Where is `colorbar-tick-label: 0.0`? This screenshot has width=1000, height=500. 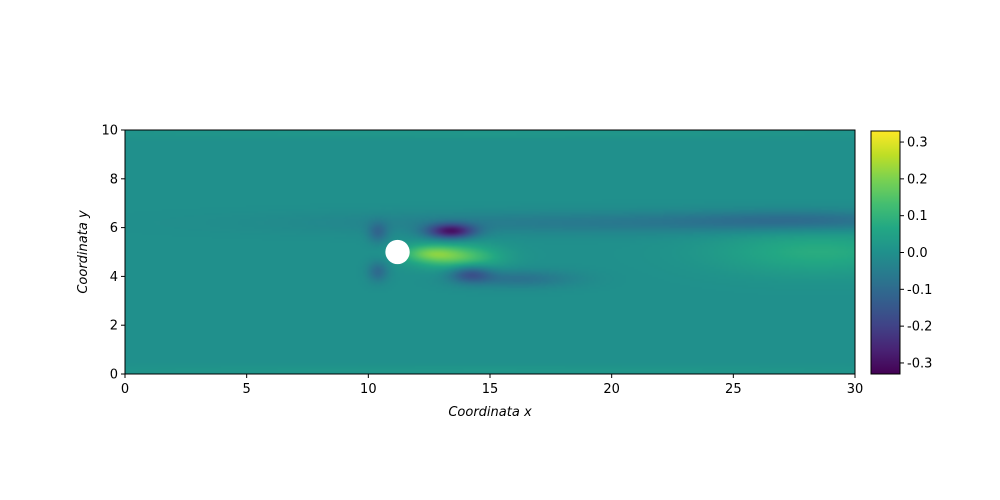
colorbar-tick-label: 0.0 is located at coordinates (917, 253).